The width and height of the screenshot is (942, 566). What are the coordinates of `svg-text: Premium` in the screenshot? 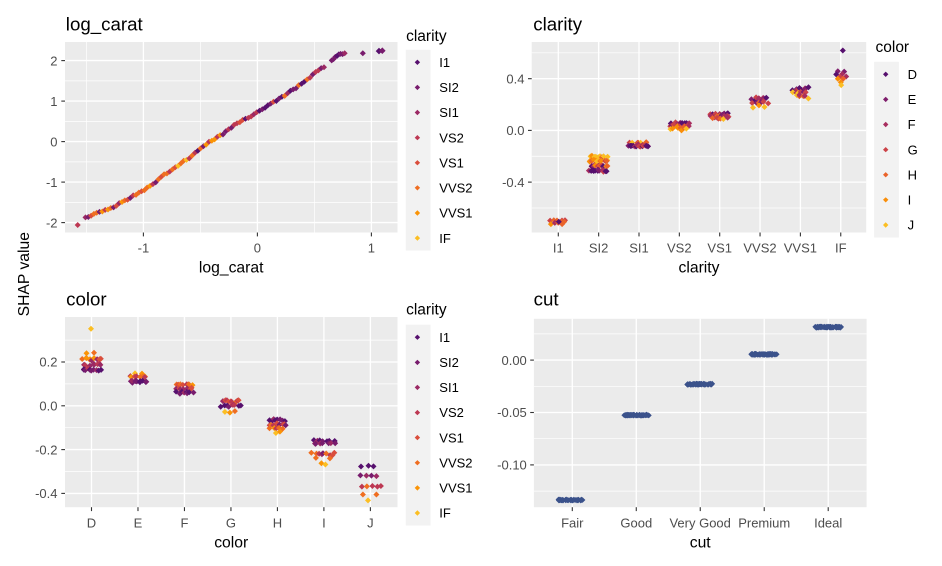 It's located at (764, 523).